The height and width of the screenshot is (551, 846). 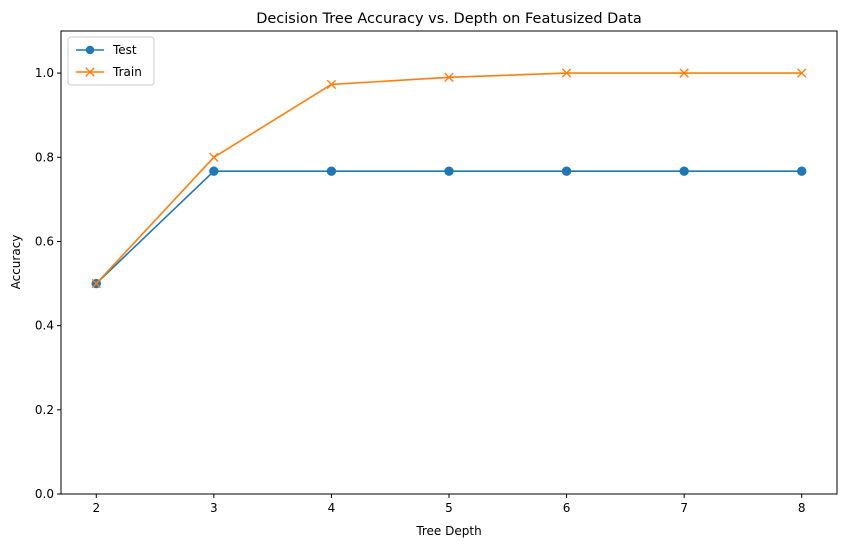 What do you see at coordinates (96, 508) in the screenshot?
I see `x-tick-label: 2` at bounding box center [96, 508].